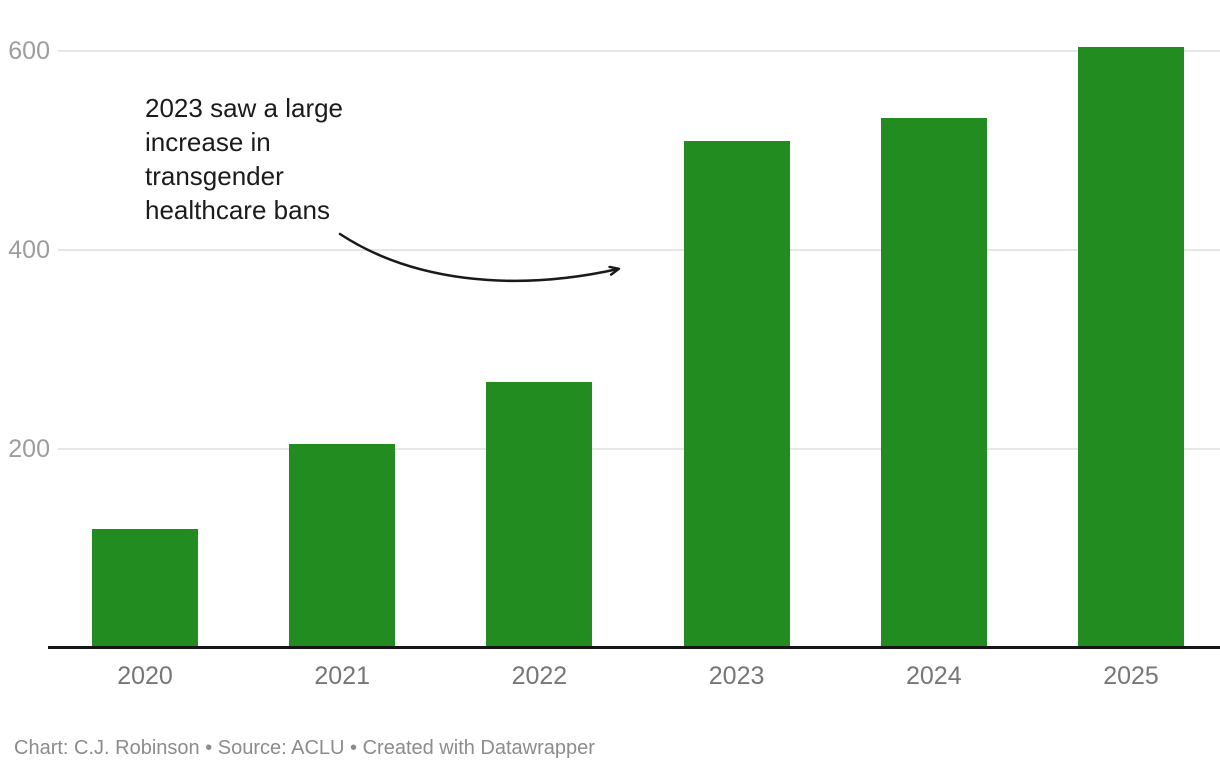  I want to click on bar-2022, so click(539, 515).